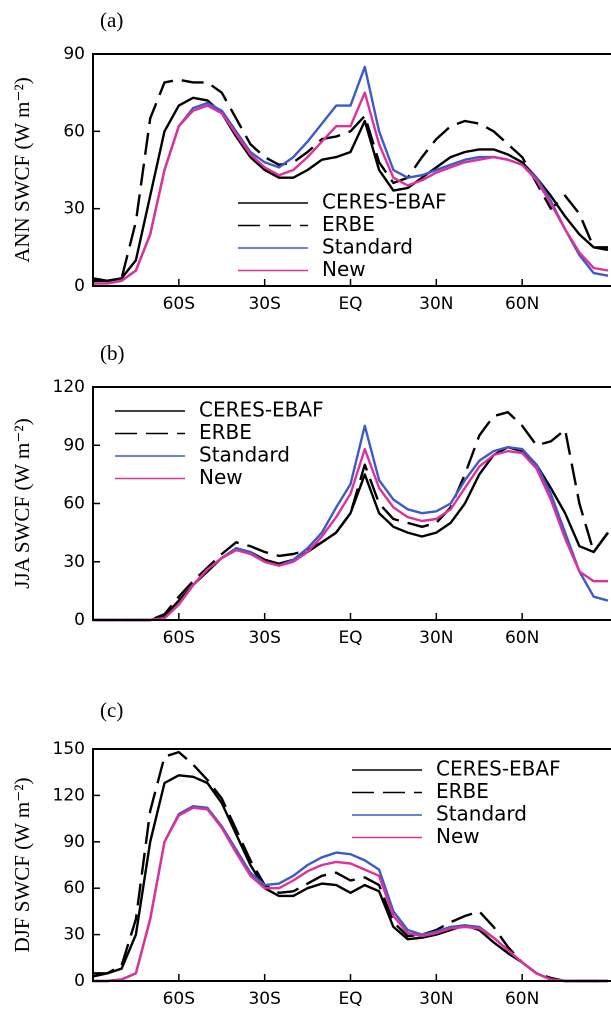 The image size is (611, 1012). I want to click on y-axis-label: ANN SWCF (W m⁻²), so click(22, 170).